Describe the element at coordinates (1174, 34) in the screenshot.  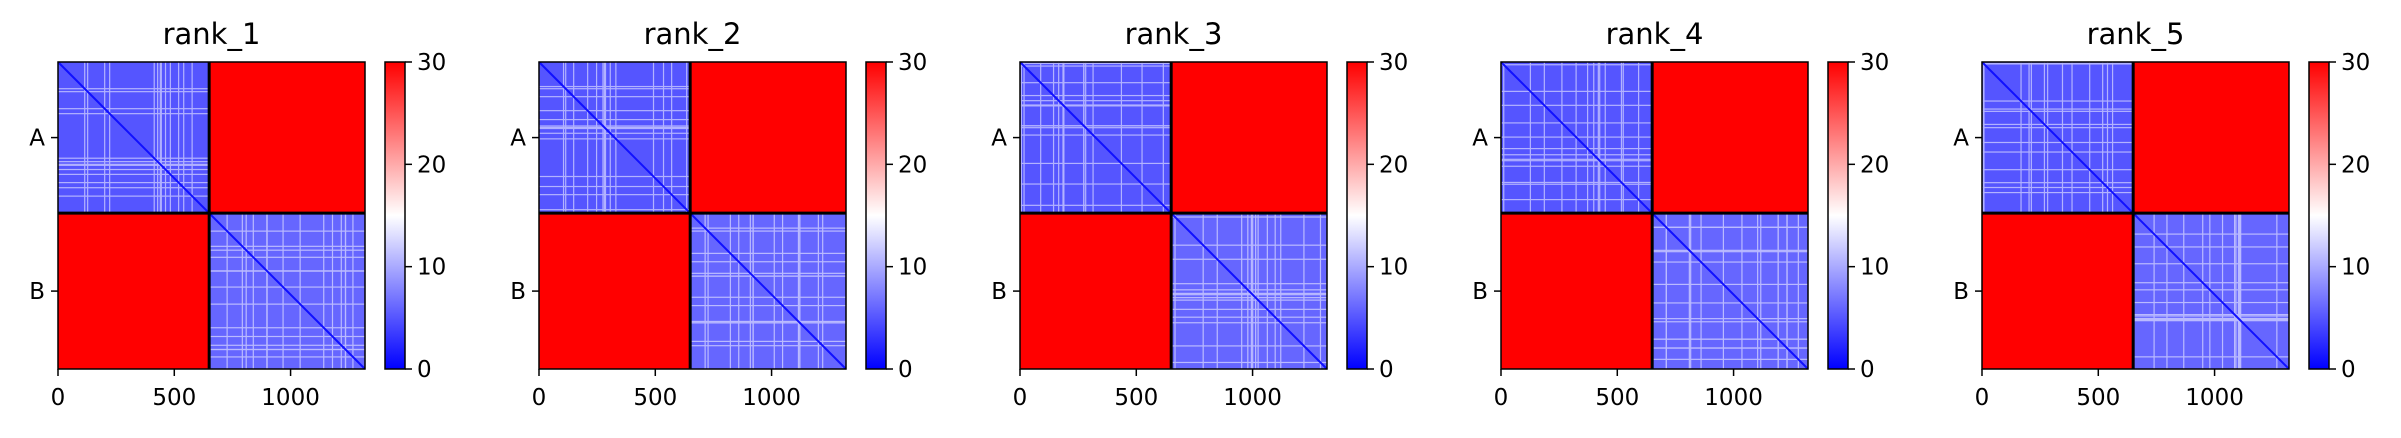
I see `panel-title: rank_3` at that location.